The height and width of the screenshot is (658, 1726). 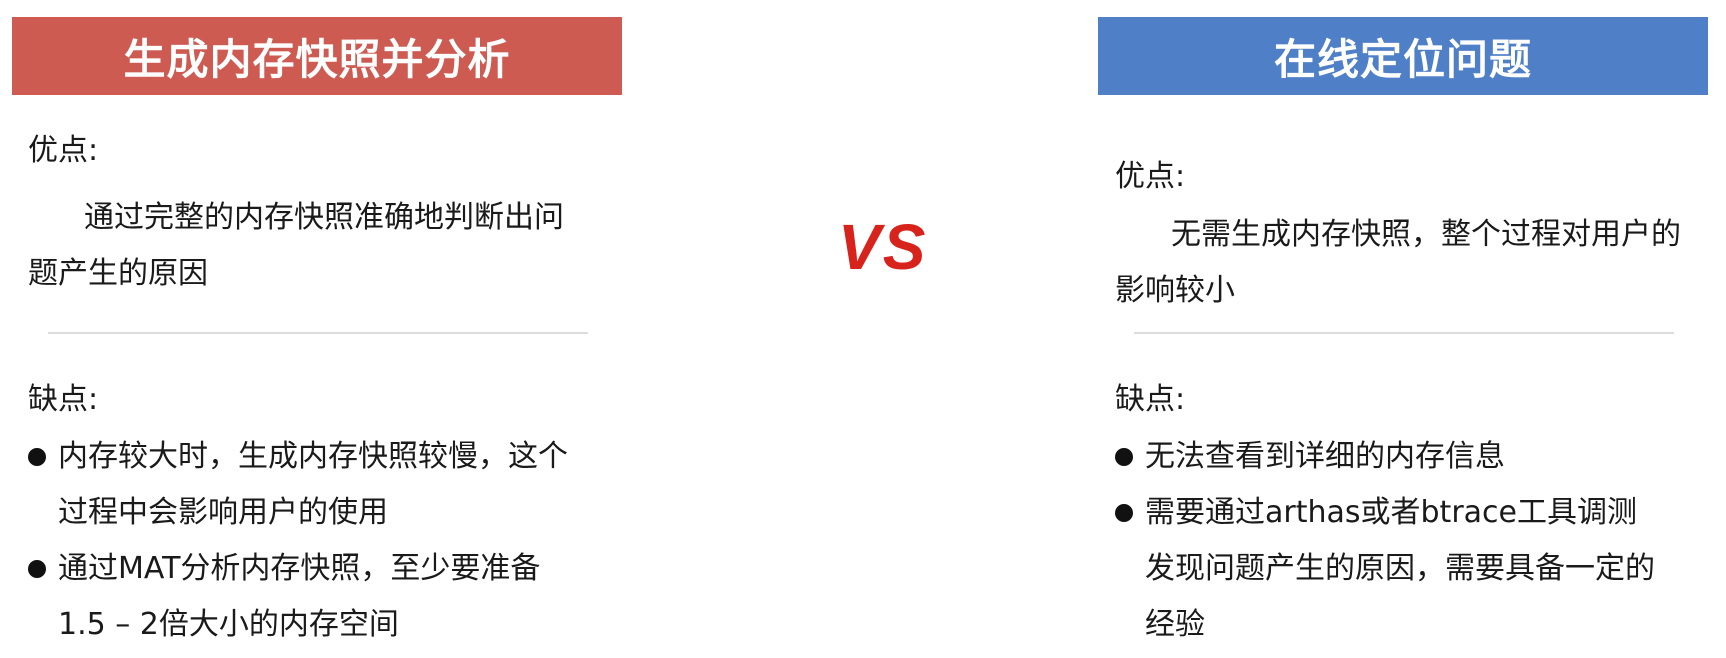 I want to click on right-pros-label: 优点:, so click(x=1150, y=176).